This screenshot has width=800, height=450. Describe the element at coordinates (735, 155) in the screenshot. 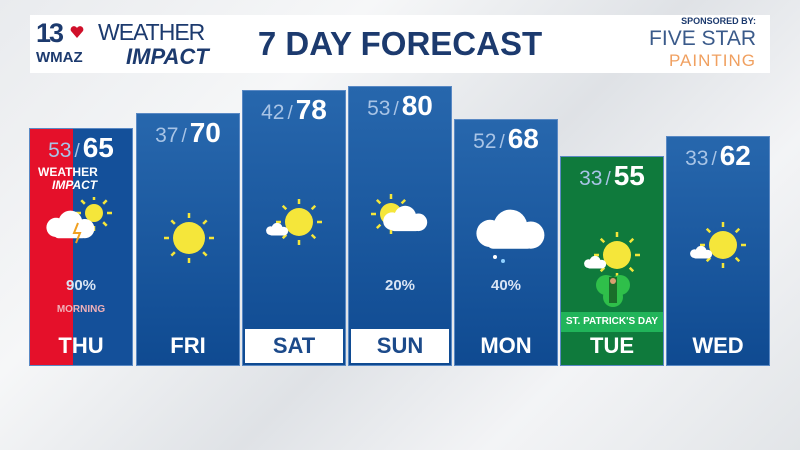

I see `high-temp: 62` at that location.